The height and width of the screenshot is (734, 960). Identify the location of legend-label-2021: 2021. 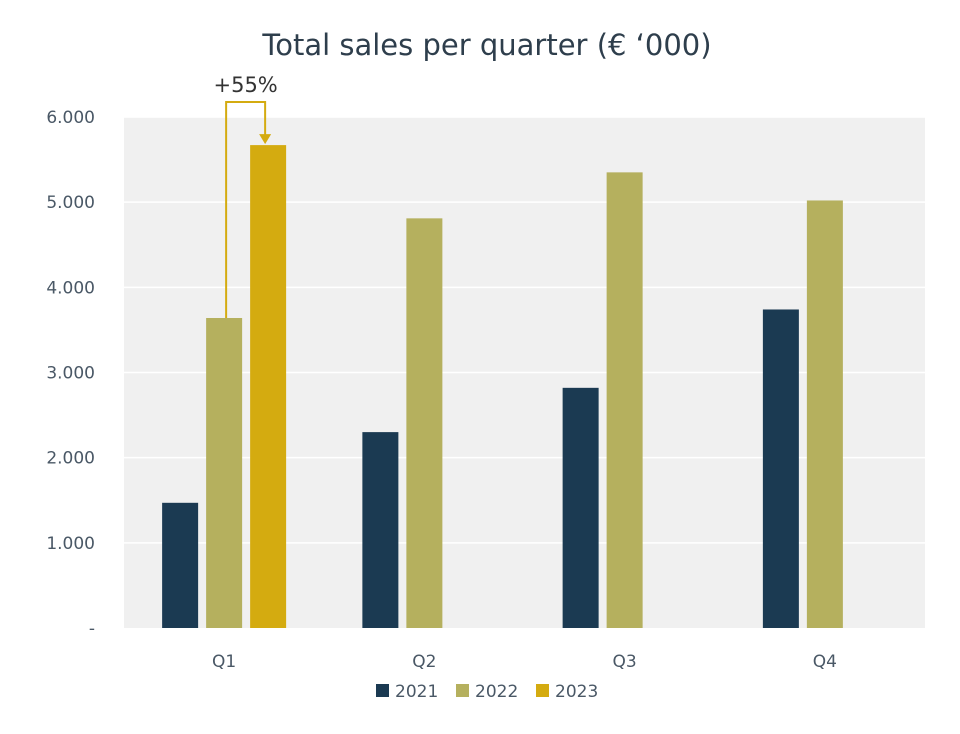
(416, 692).